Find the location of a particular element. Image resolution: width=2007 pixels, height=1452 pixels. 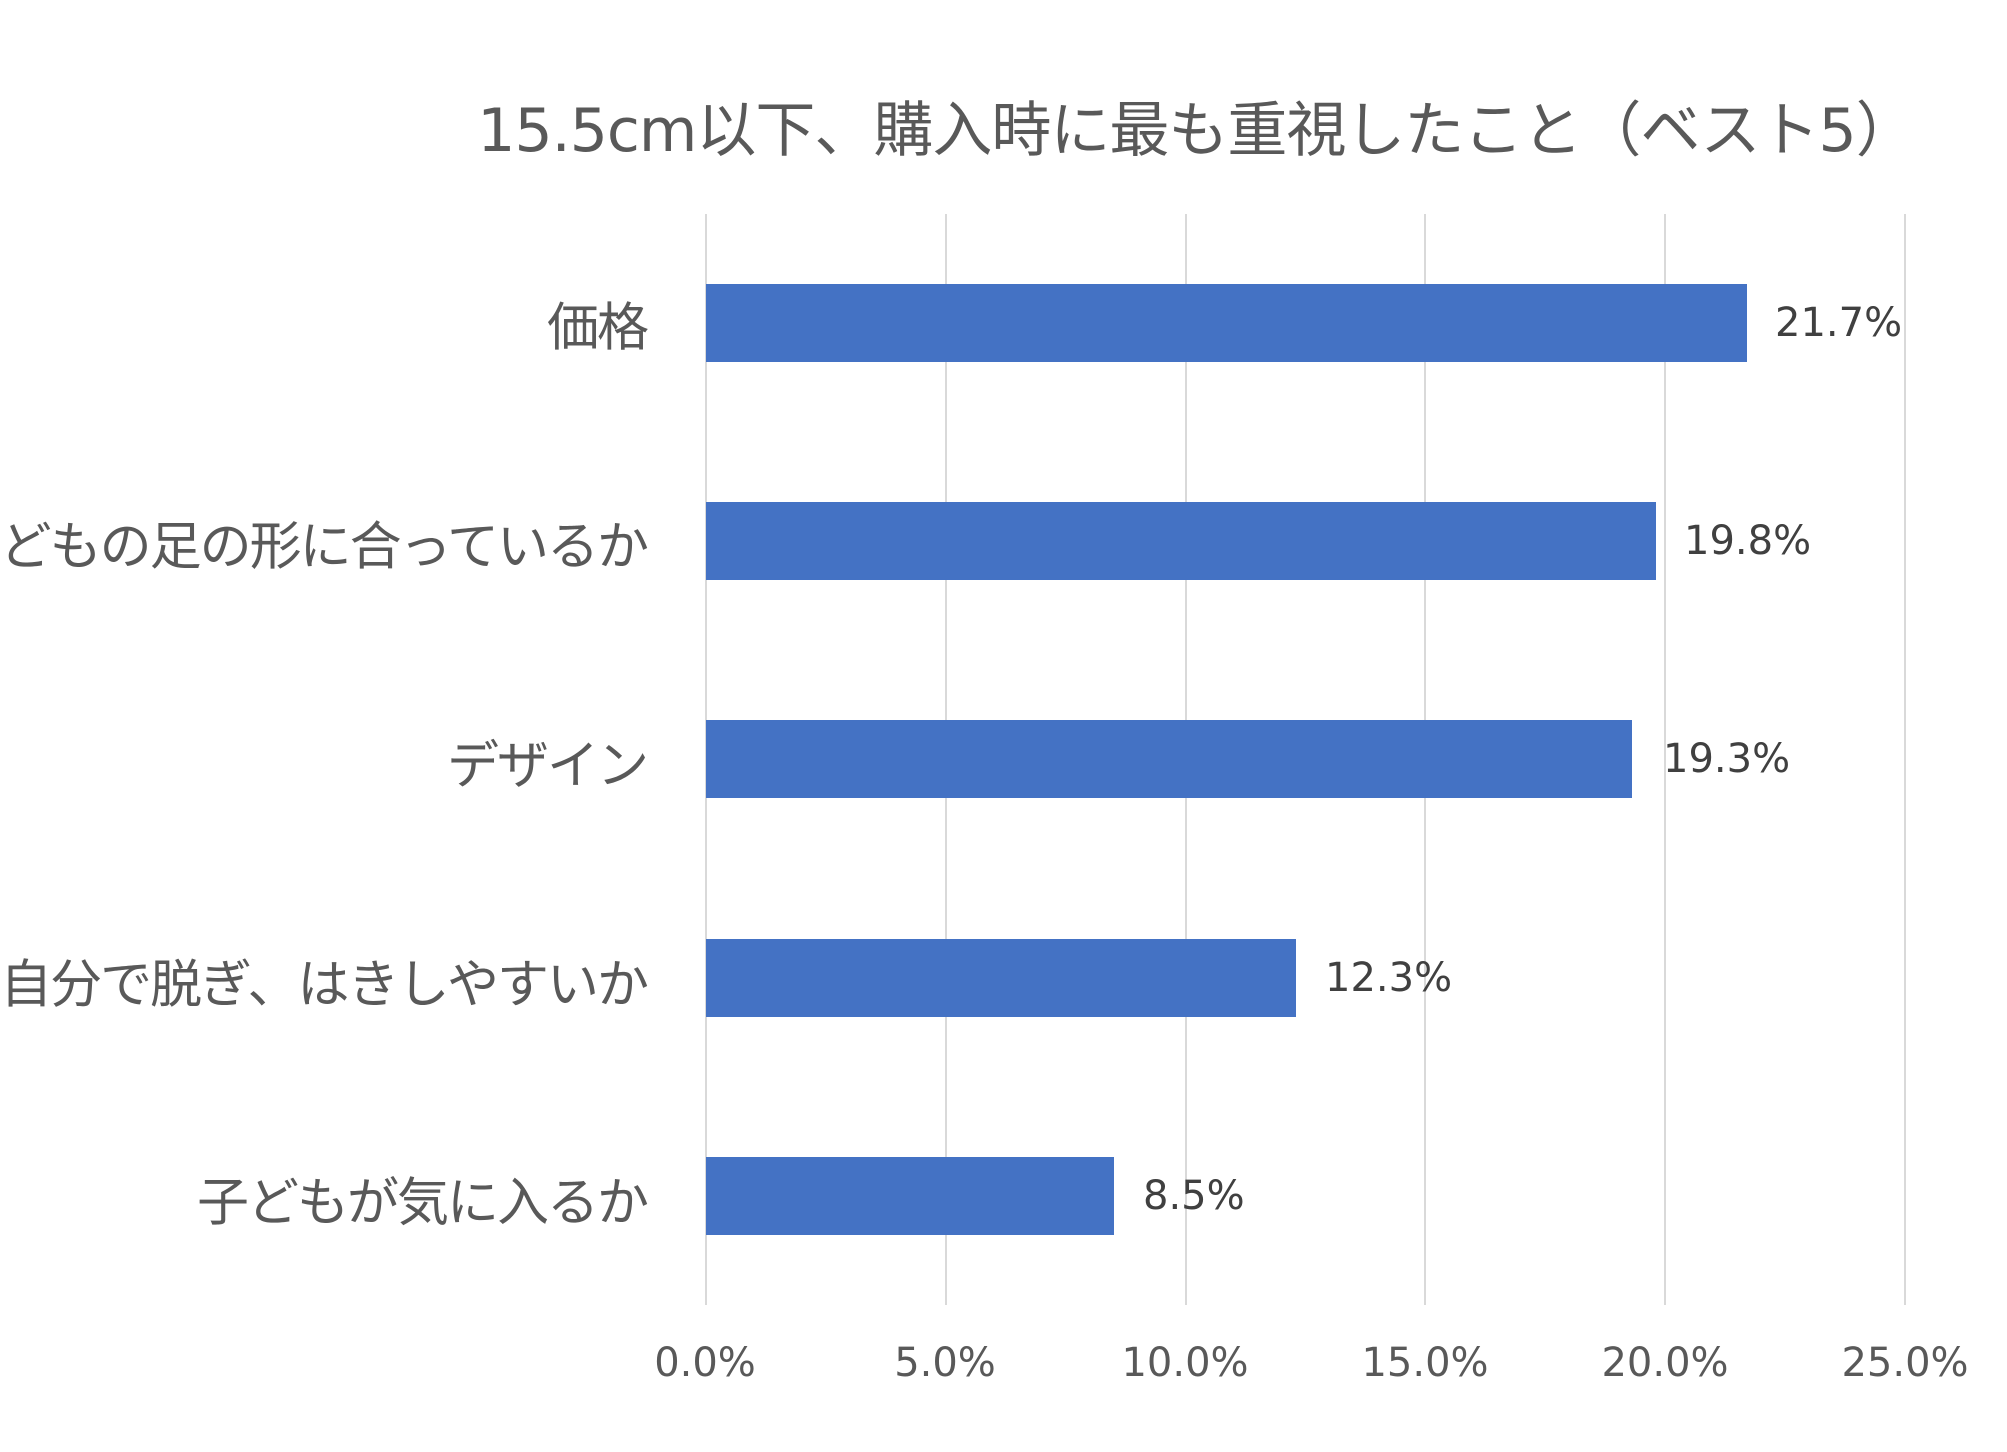

category-label: 価格 is located at coordinates (597, 328).